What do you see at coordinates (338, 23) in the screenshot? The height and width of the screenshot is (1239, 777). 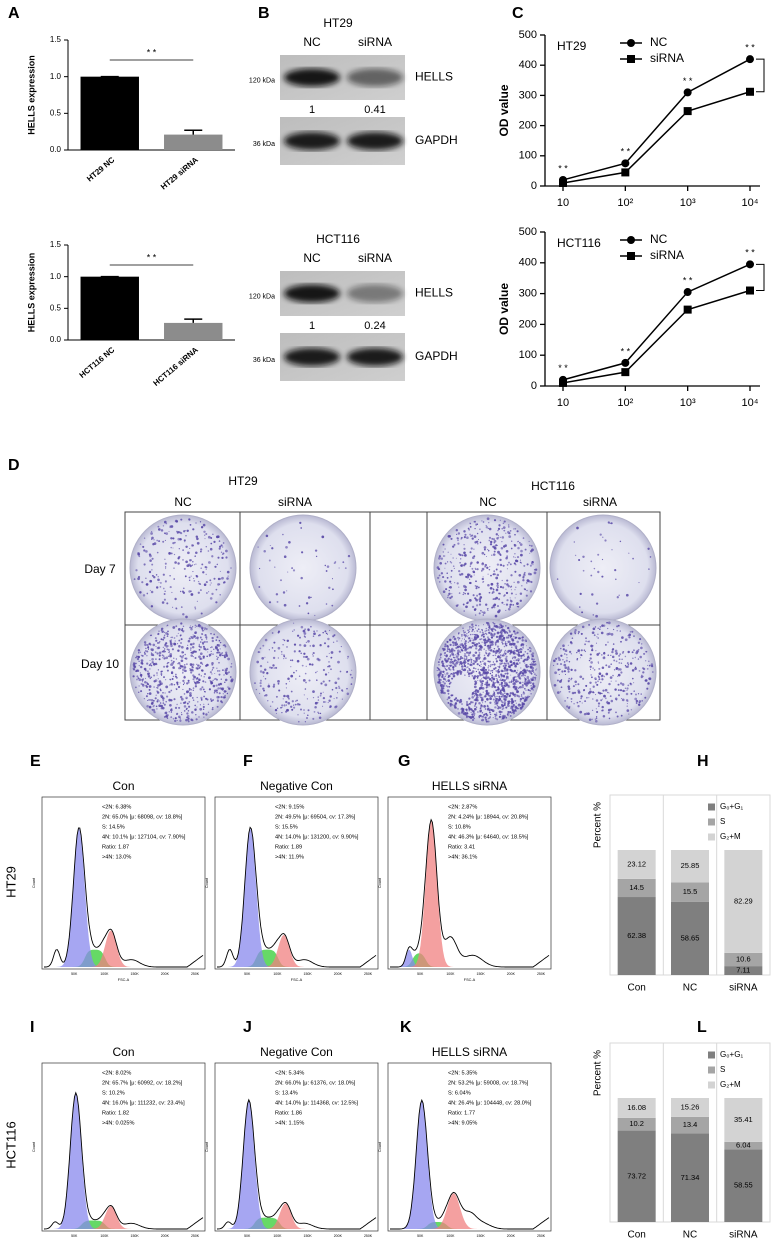 I see `blot-title: HT29` at bounding box center [338, 23].